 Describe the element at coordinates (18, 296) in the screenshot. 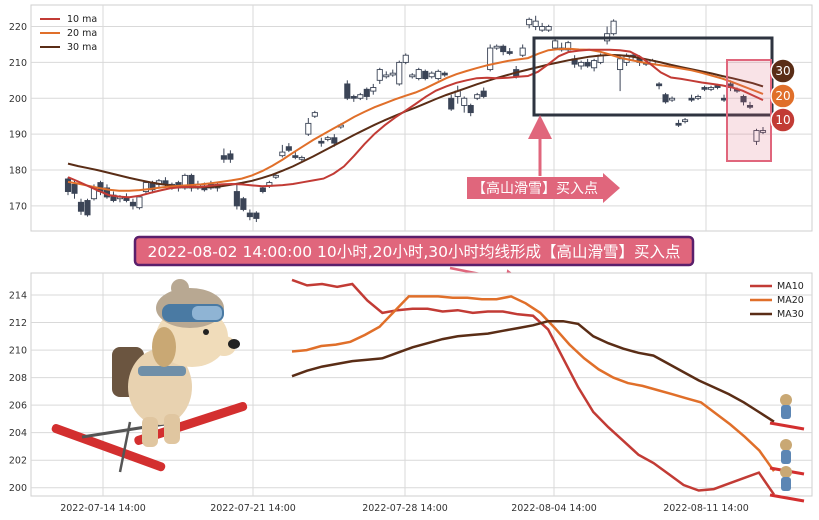

I see `line-y-tick-label: 214` at that location.